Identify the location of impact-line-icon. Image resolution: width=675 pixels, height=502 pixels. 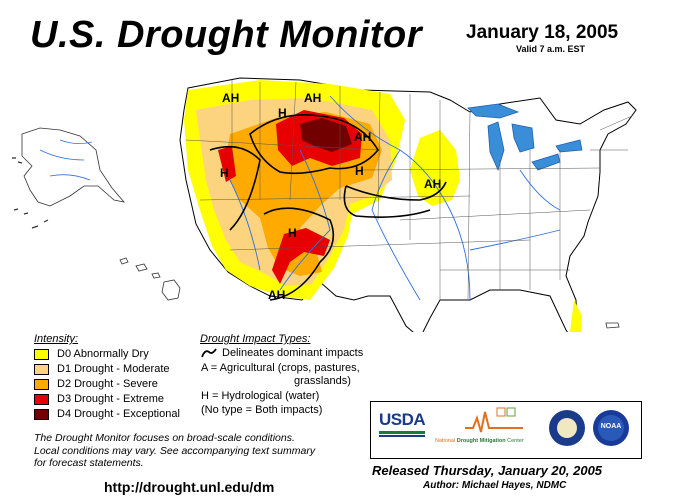
(209, 353).